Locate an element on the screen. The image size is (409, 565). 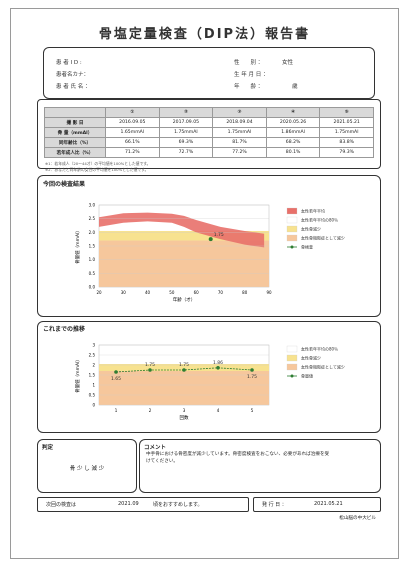
legend-label: 骨検査 is located at coordinates (307, 247).